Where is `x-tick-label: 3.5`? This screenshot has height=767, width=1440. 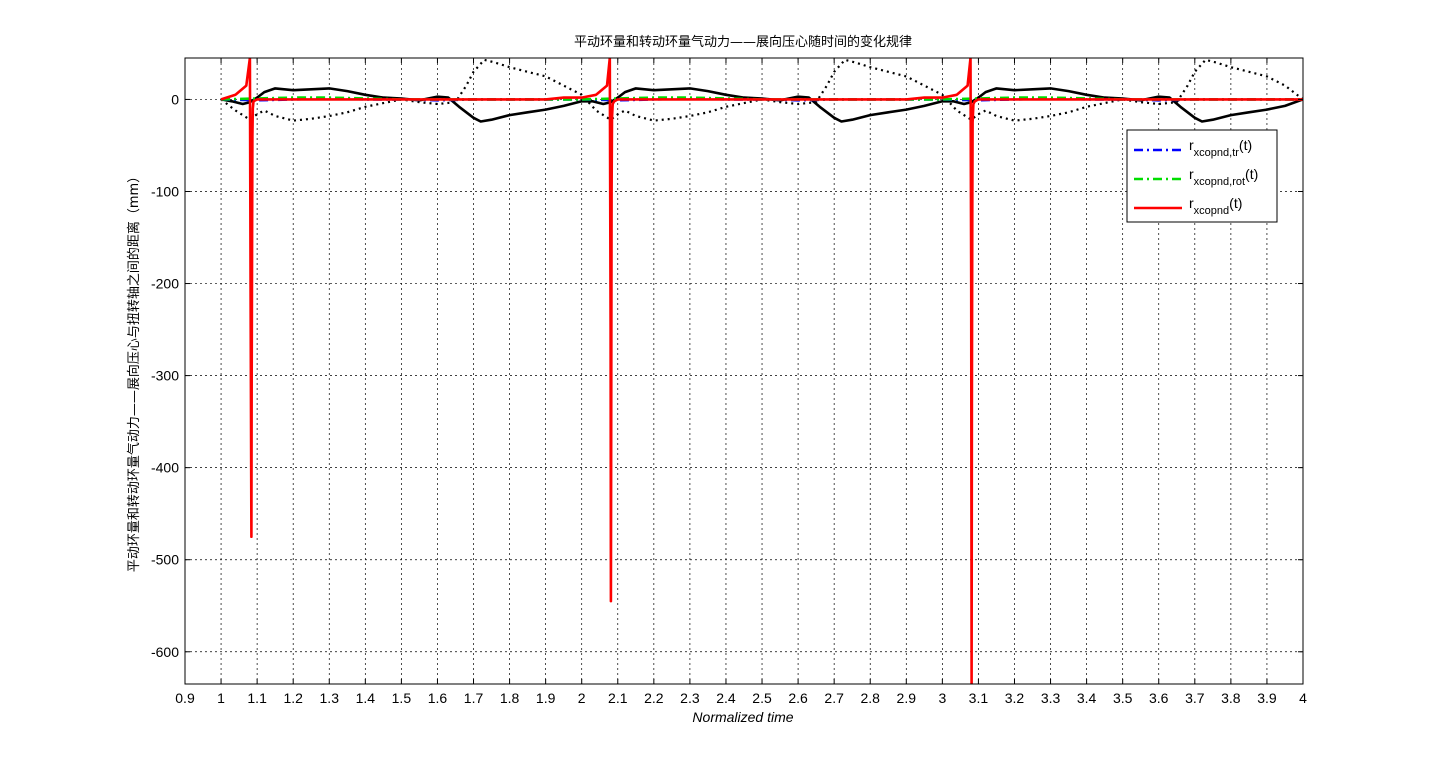
x-tick-label: 3.5 is located at coordinates (1123, 698).